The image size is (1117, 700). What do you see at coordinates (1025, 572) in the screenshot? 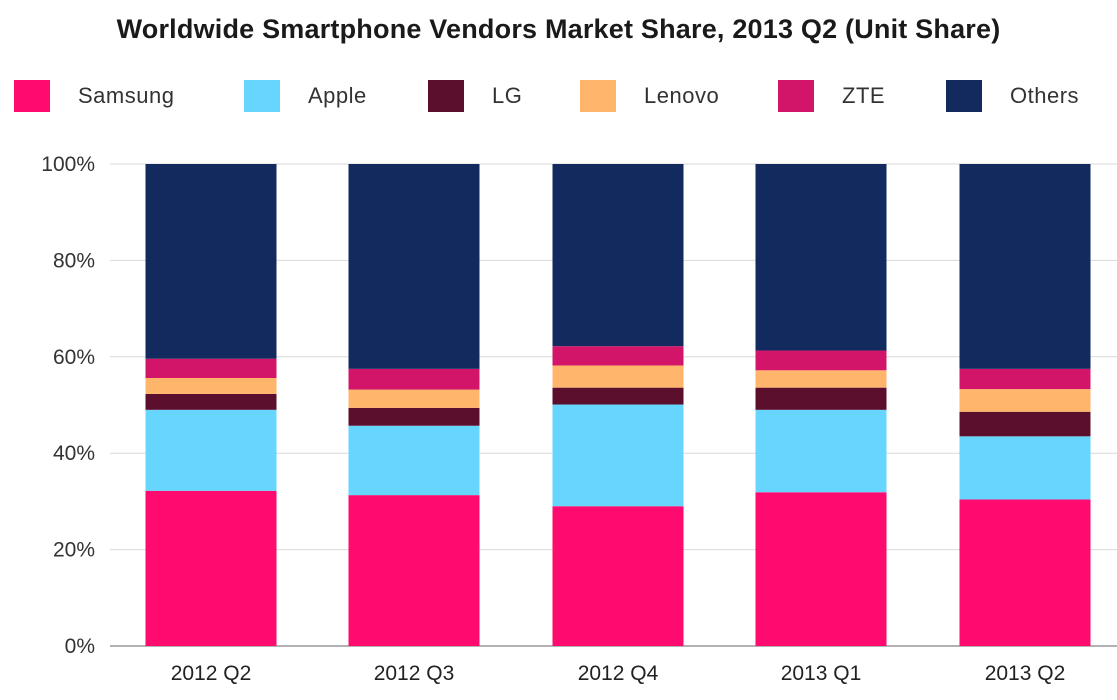
I see `bar-samsung-2013-q2` at bounding box center [1025, 572].